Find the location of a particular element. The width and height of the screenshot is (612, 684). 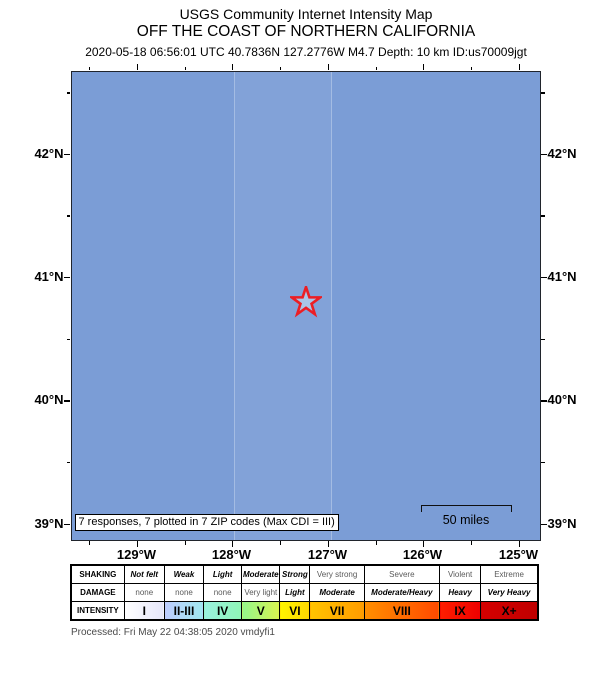

lat-label-42n-right: 42°N is located at coordinates (562, 153).